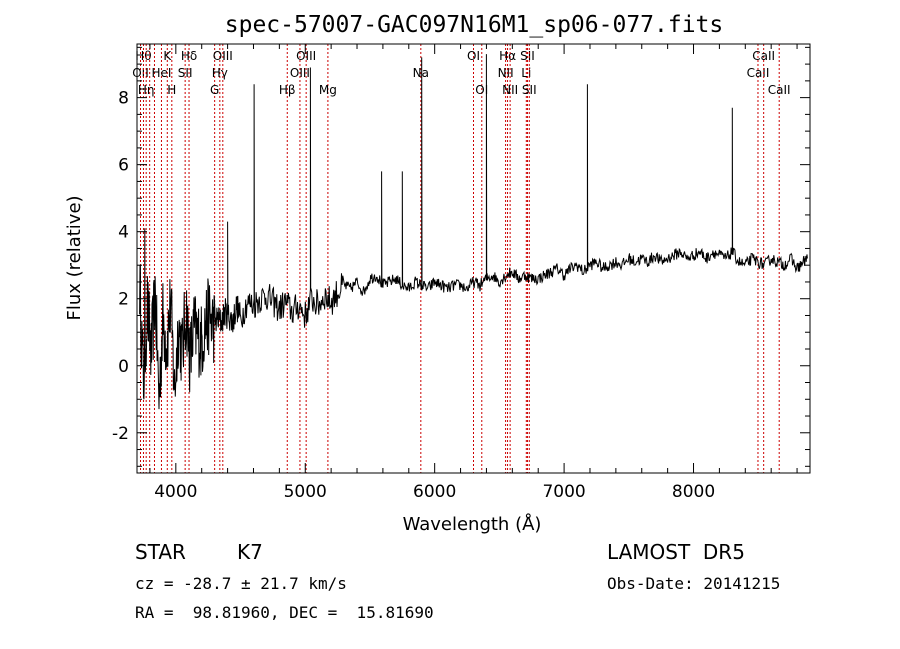 The image size is (900, 649). I want to click on x-tick-label-4: 8000, so click(693, 492).